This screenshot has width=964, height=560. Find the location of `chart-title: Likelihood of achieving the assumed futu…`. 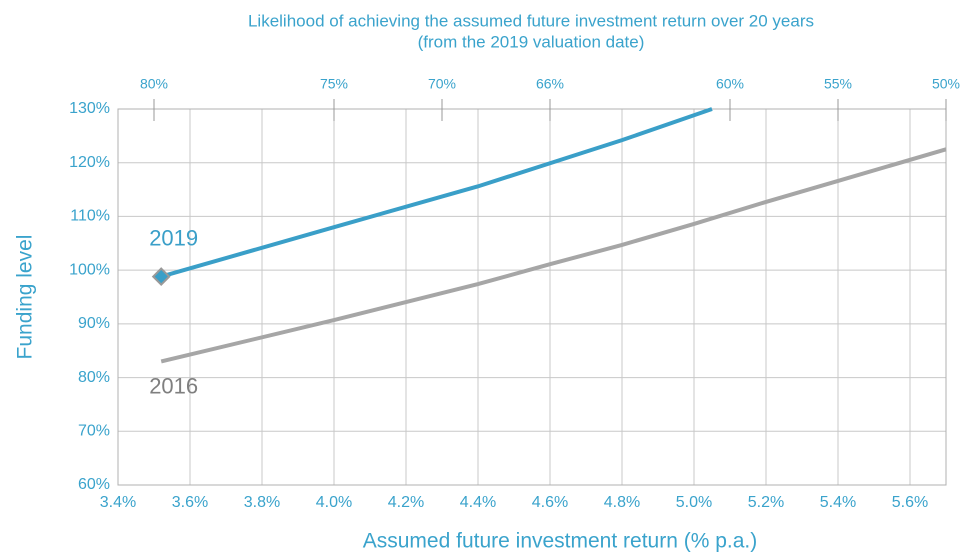

chart-title: Likelihood of achieving the assumed futu… is located at coordinates (531, 20).